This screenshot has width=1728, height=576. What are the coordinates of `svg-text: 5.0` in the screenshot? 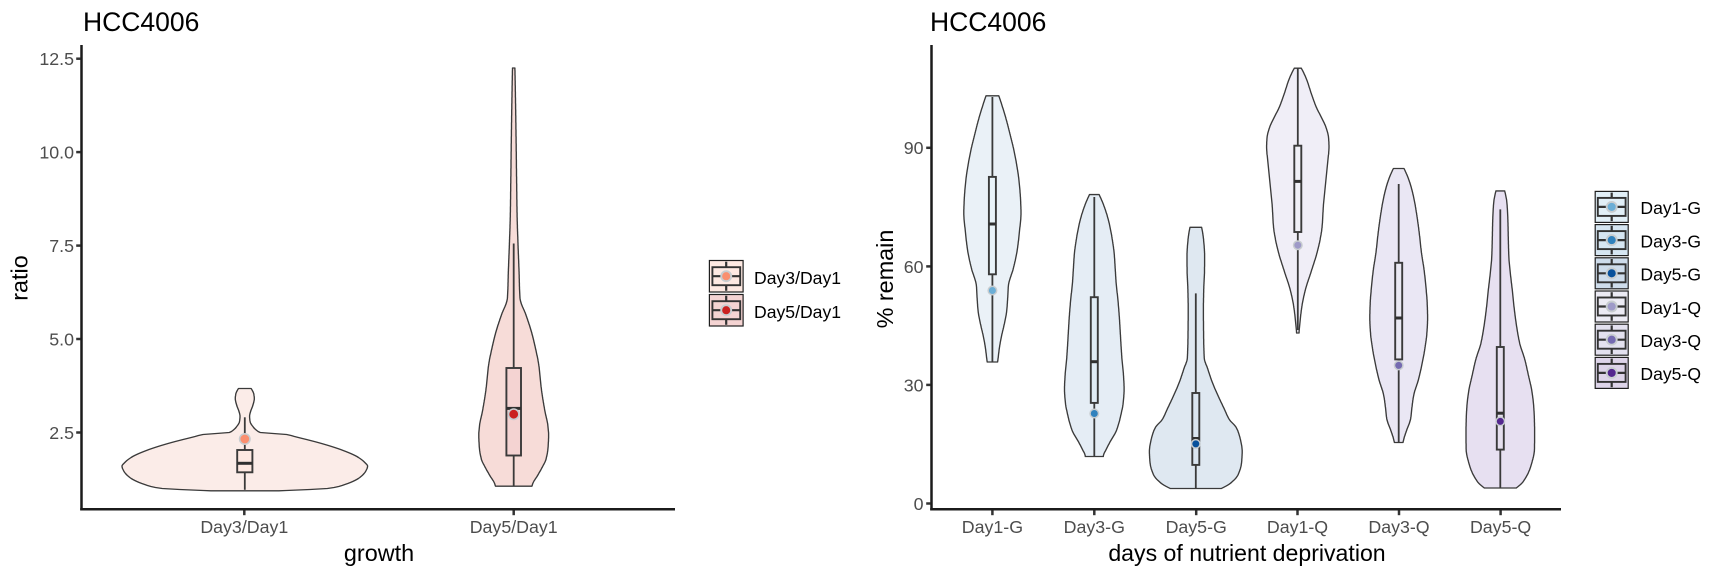 It's located at (61, 339).